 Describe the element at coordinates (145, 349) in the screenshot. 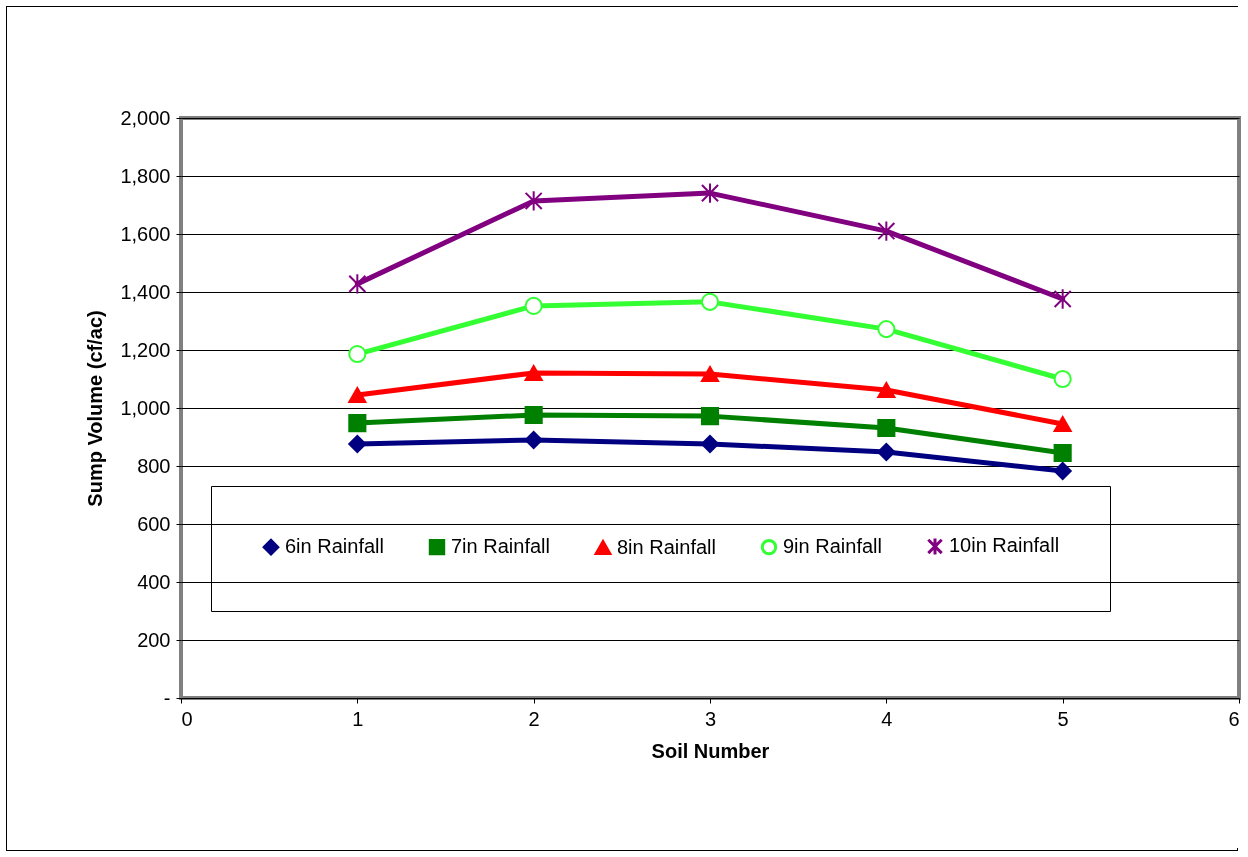

I see `y-tick-label: 1,200` at that location.